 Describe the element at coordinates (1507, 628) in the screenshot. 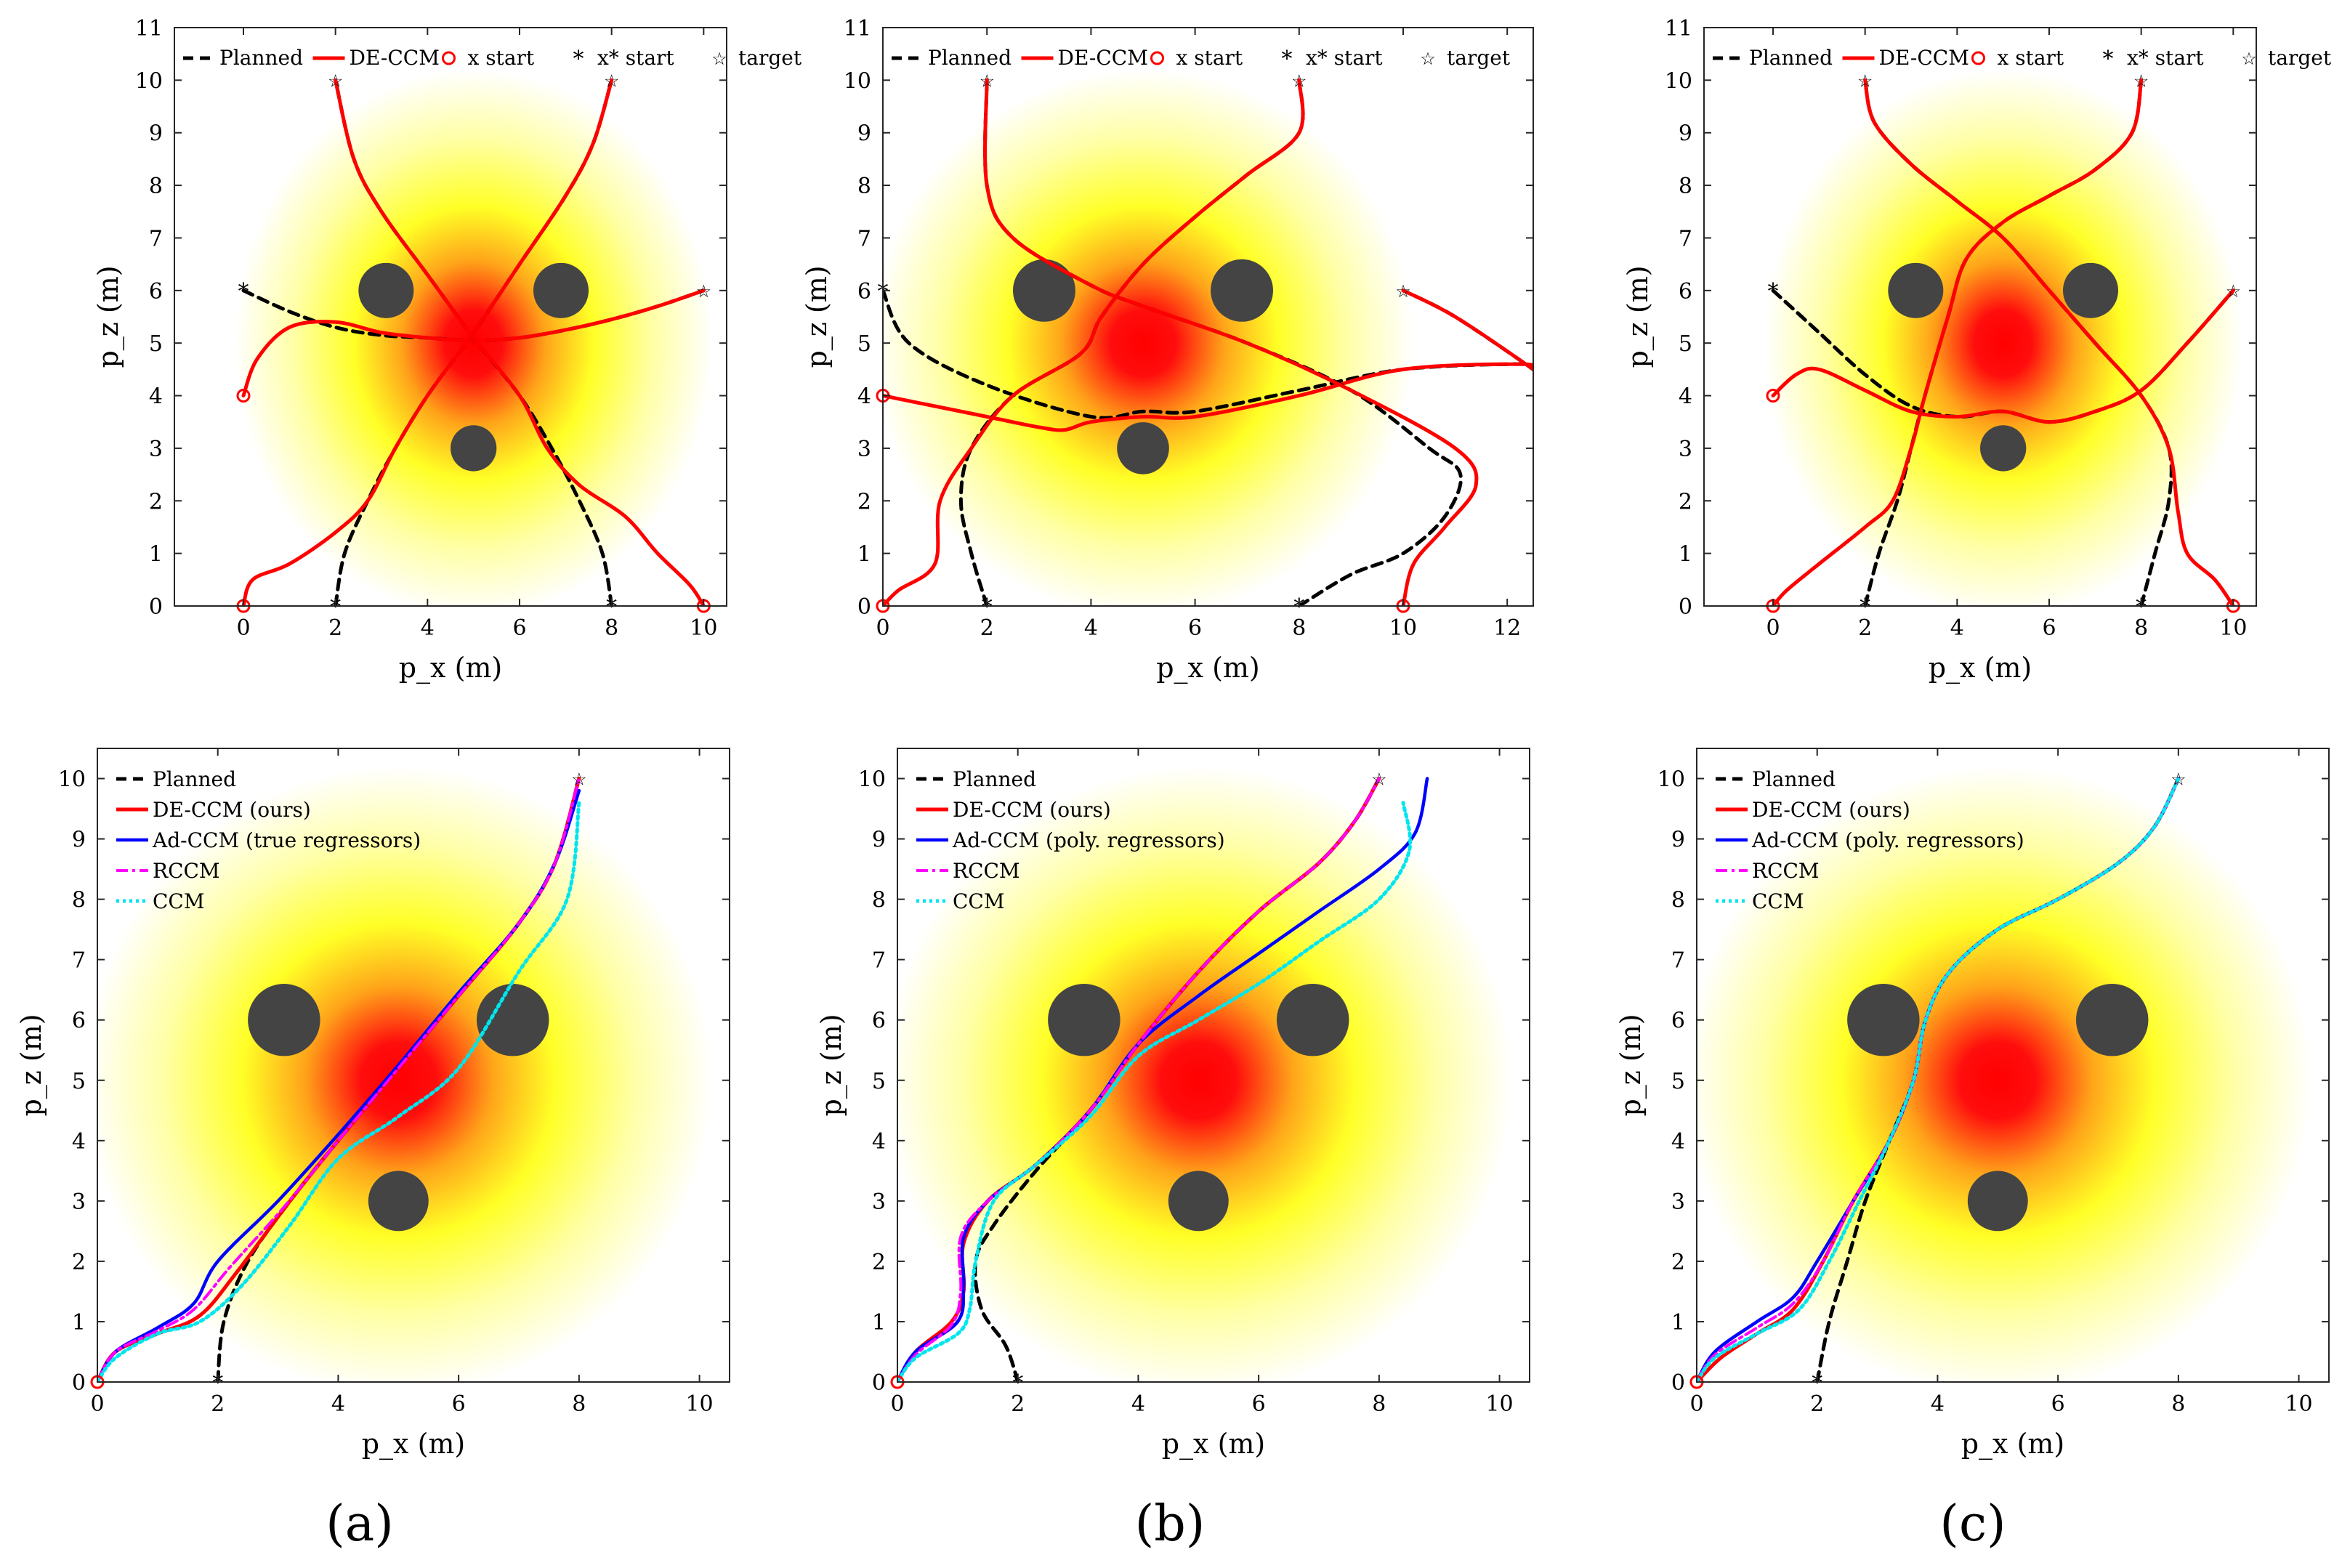

I see `x-tick-label: 12` at that location.